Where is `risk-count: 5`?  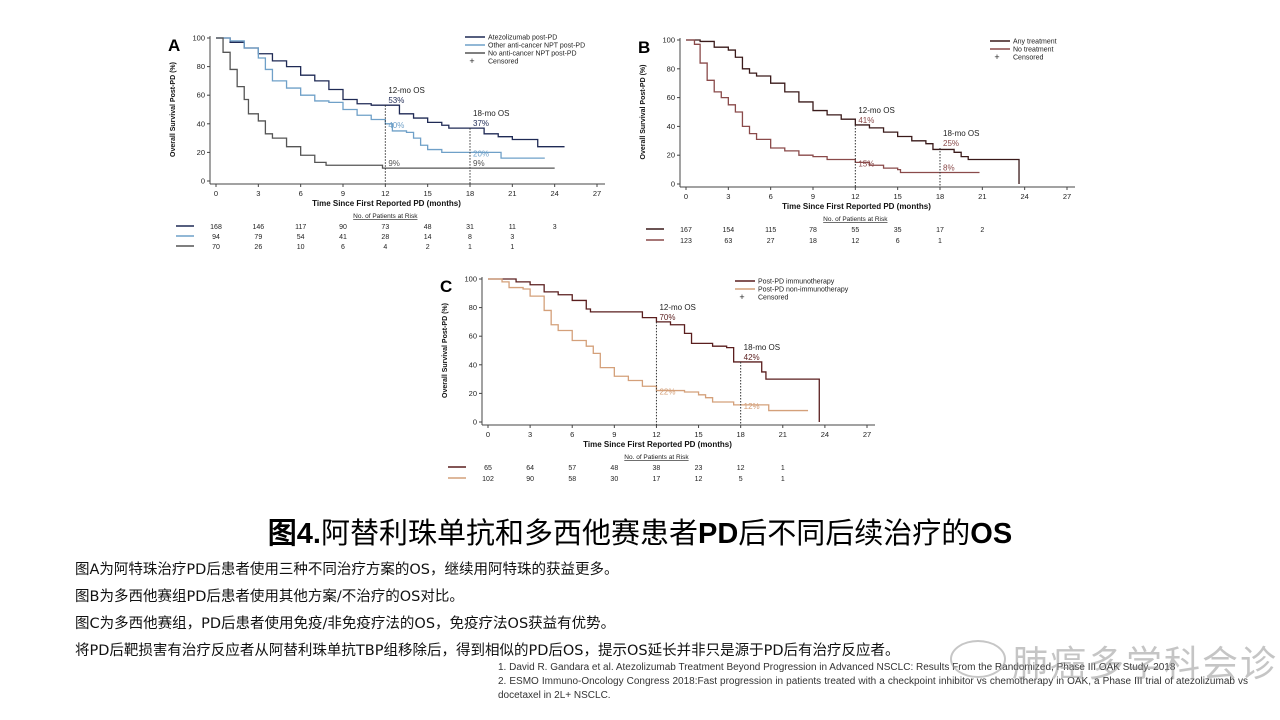 risk-count: 5 is located at coordinates (741, 479).